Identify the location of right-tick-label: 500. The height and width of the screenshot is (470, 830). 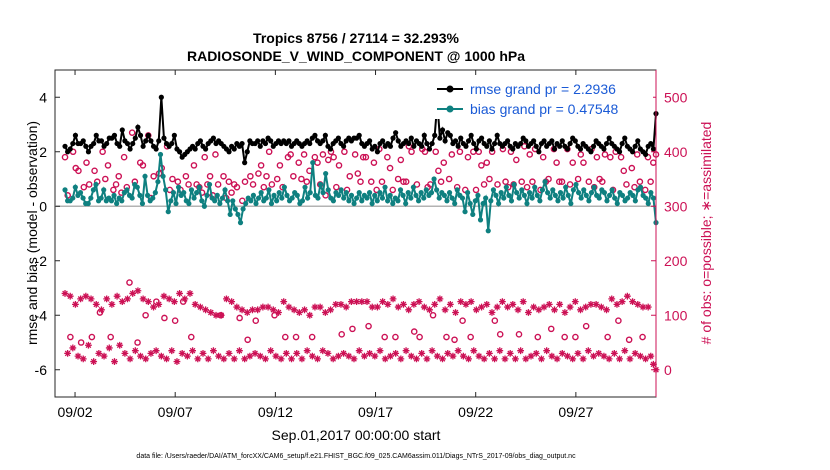
(676, 97).